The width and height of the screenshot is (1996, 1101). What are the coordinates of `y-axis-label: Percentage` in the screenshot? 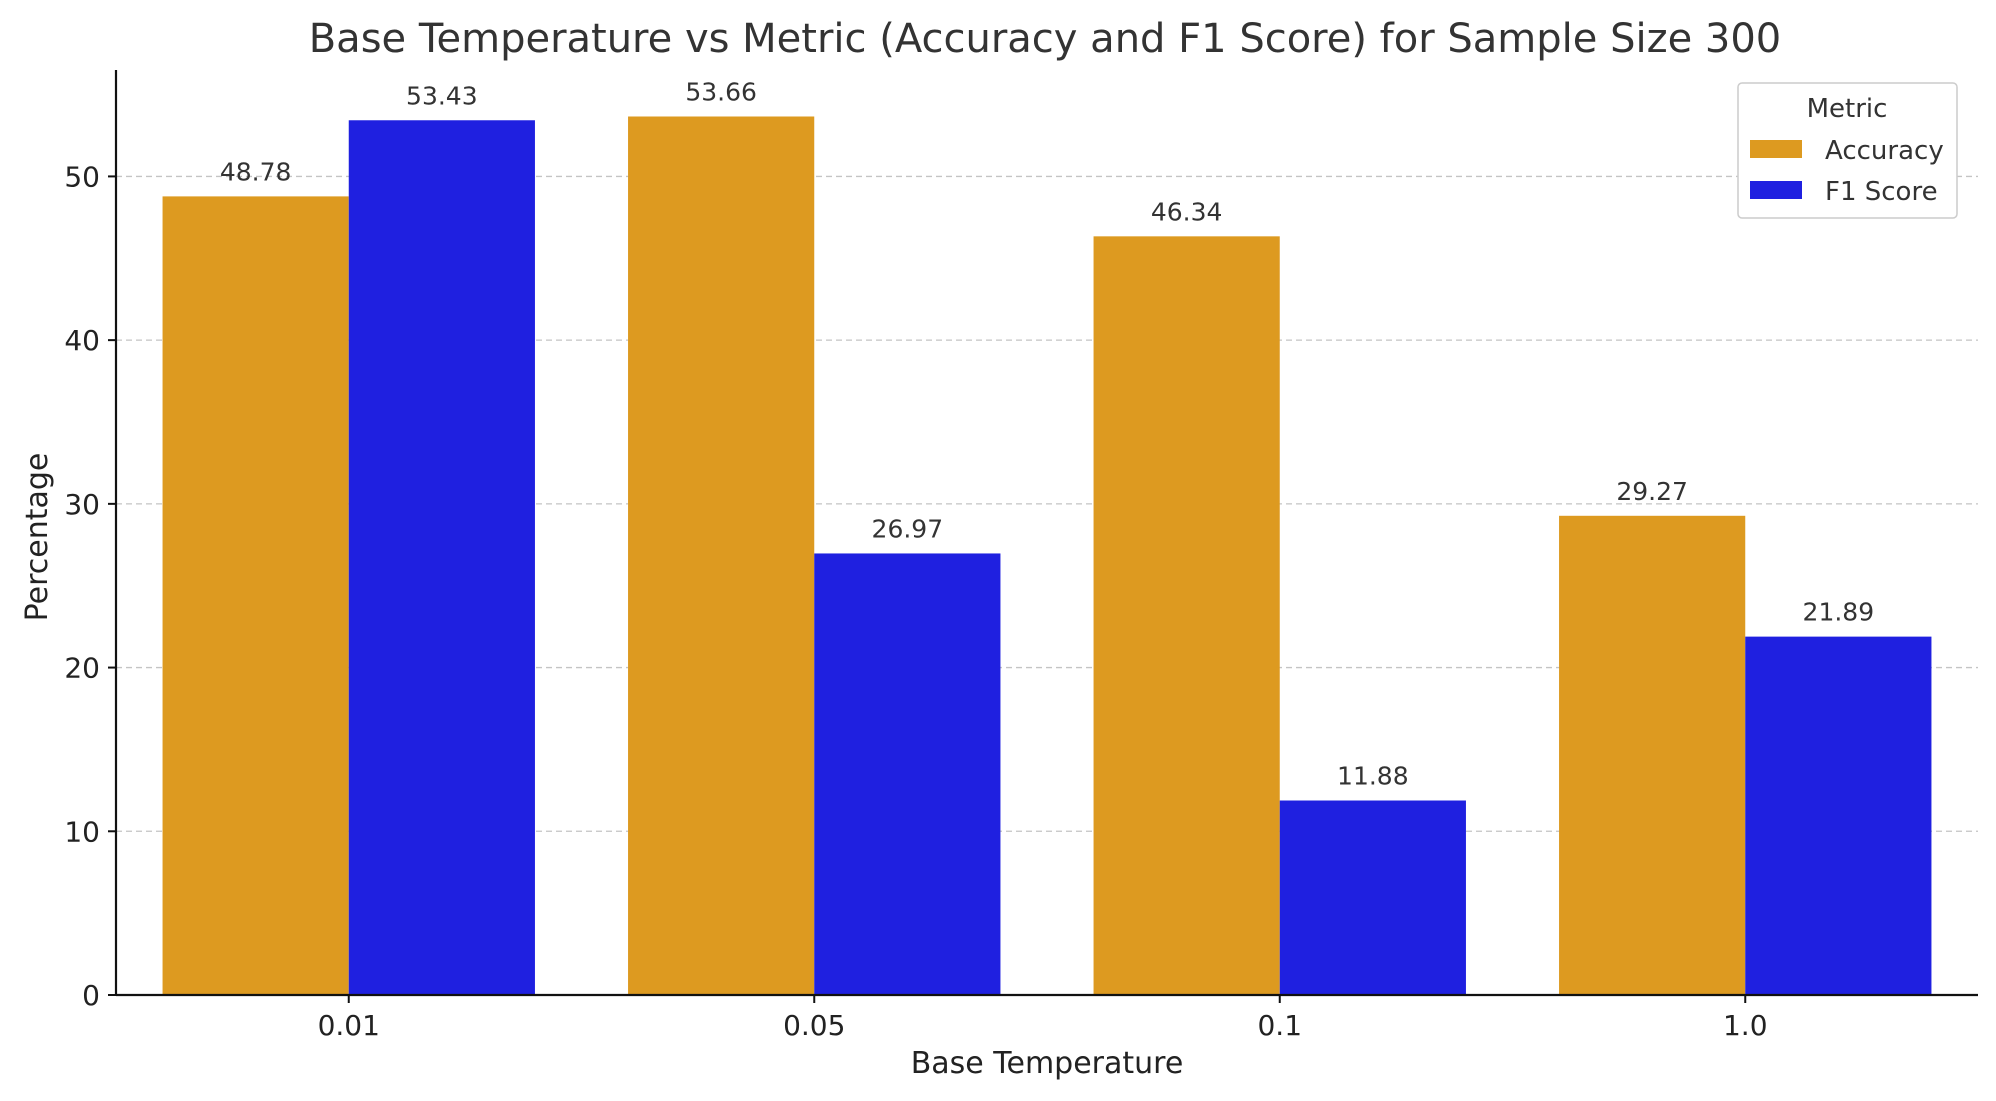 It's located at (37, 537).